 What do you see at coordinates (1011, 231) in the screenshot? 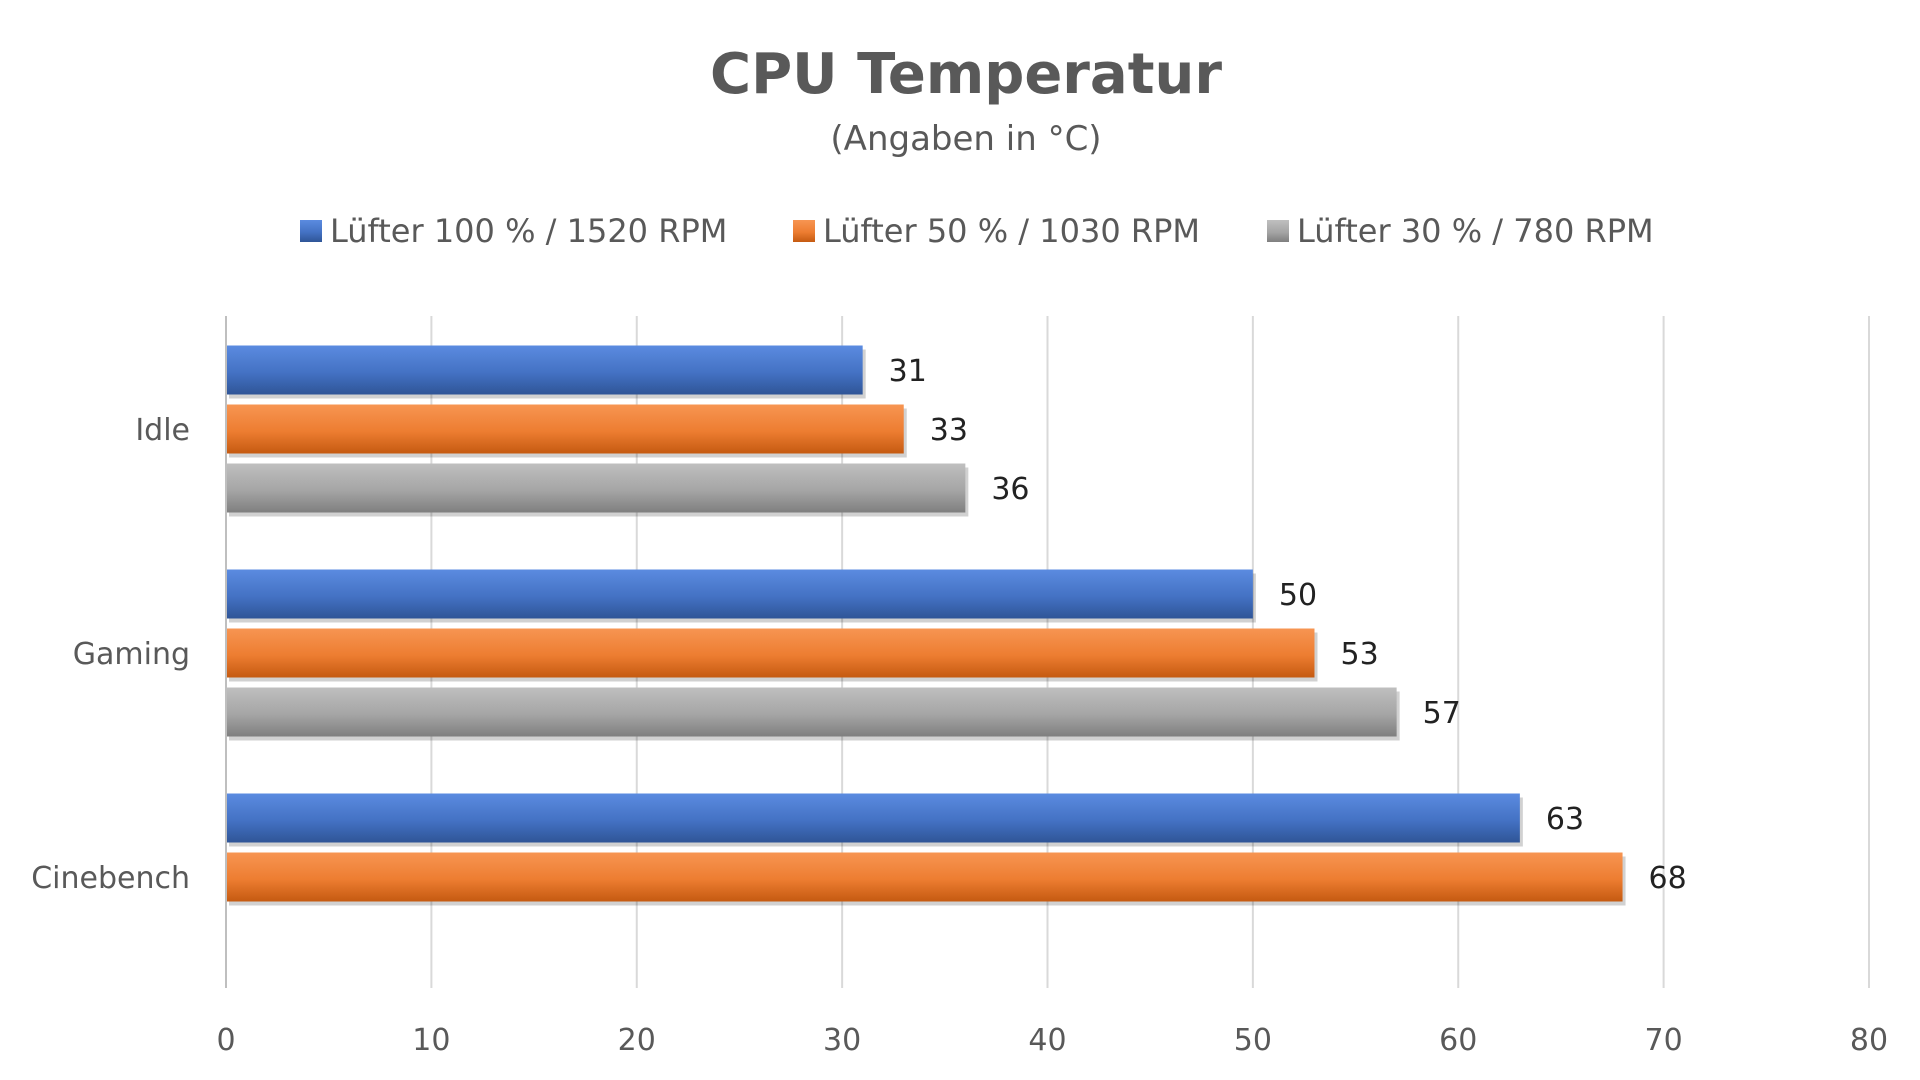
I see `legend-label-2: Lüfter 50 % / 1030 RPM` at bounding box center [1011, 231].